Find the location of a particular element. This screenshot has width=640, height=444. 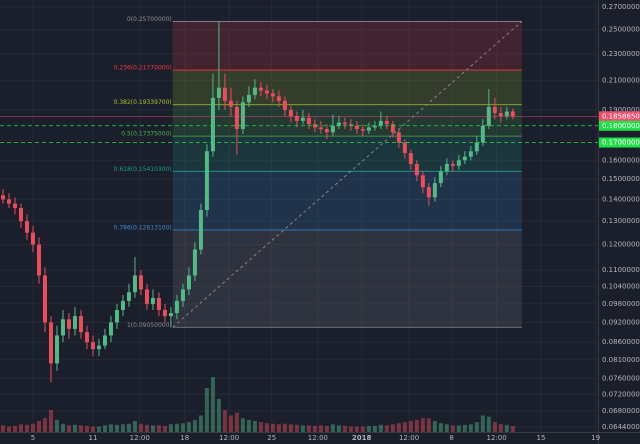

fib-label: 0.786(0.12613100) is located at coordinates (143, 227).